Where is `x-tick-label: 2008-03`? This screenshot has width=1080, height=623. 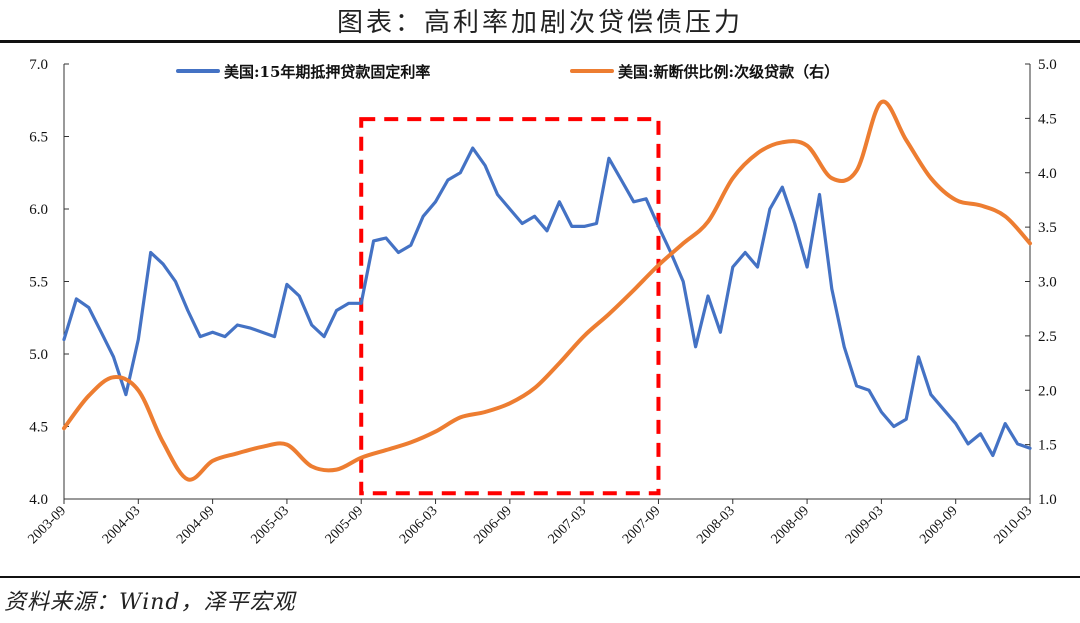 x-tick-label: 2008-03 is located at coordinates (716, 525).